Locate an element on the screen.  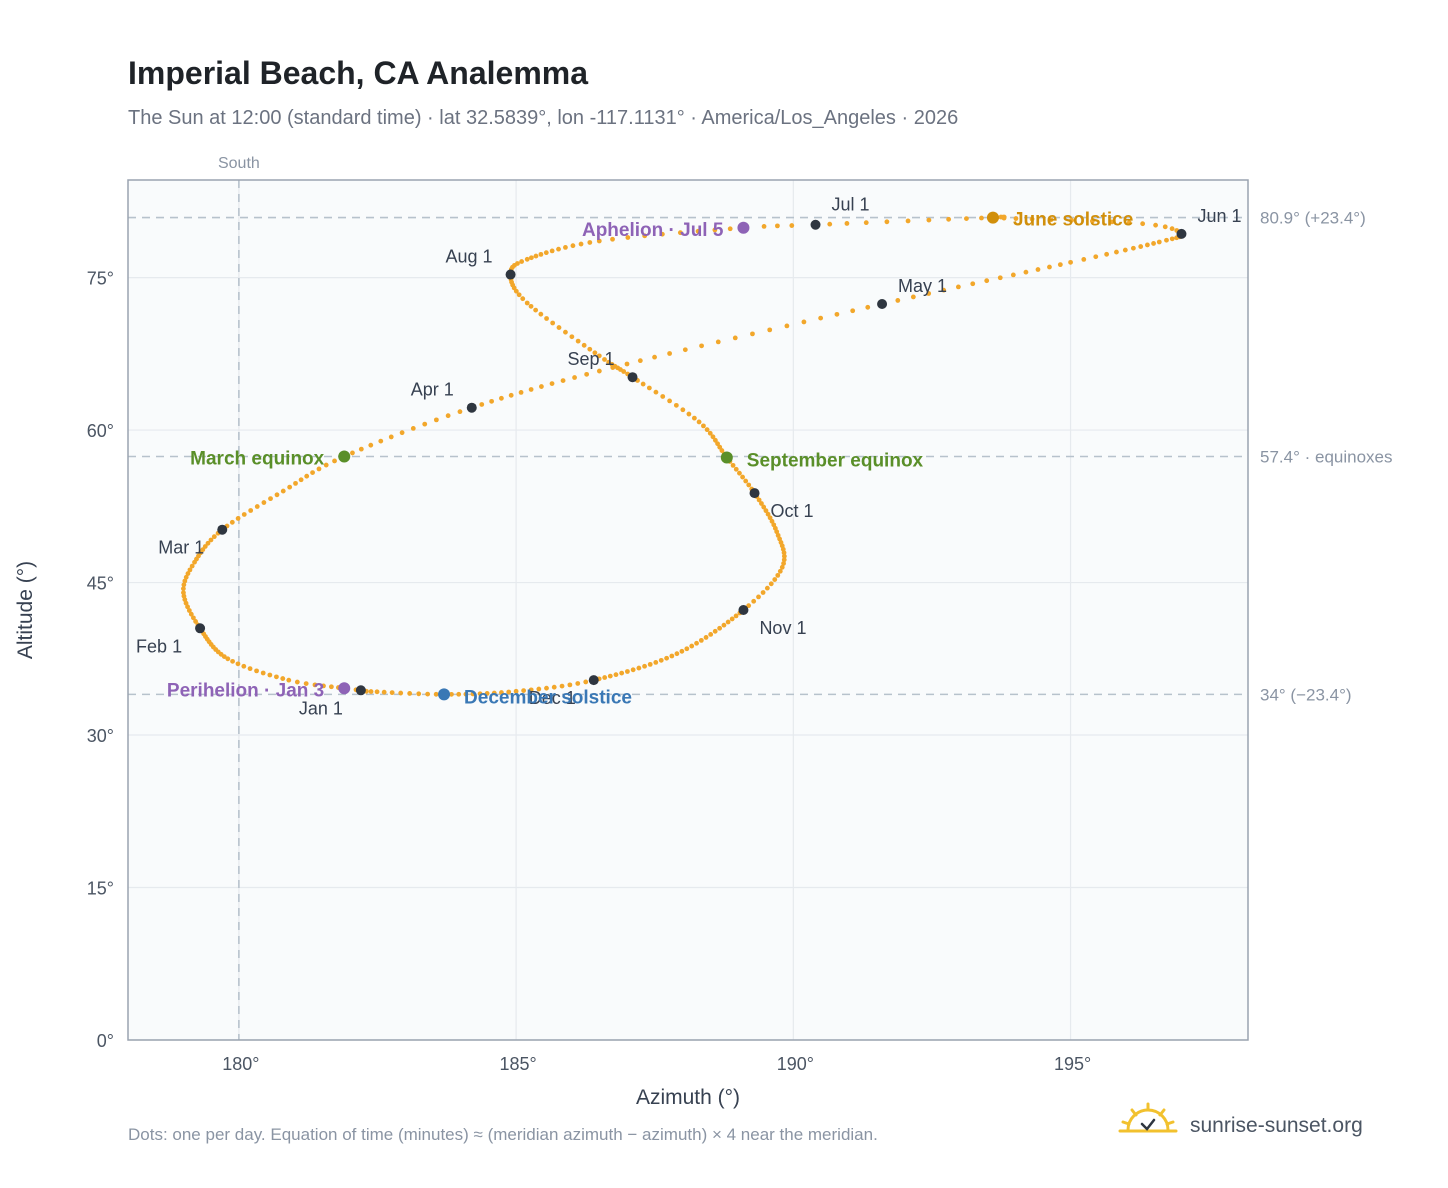
x-axis-ticks: 180° 185° 190° 195° is located at coordinates (656, 1064).